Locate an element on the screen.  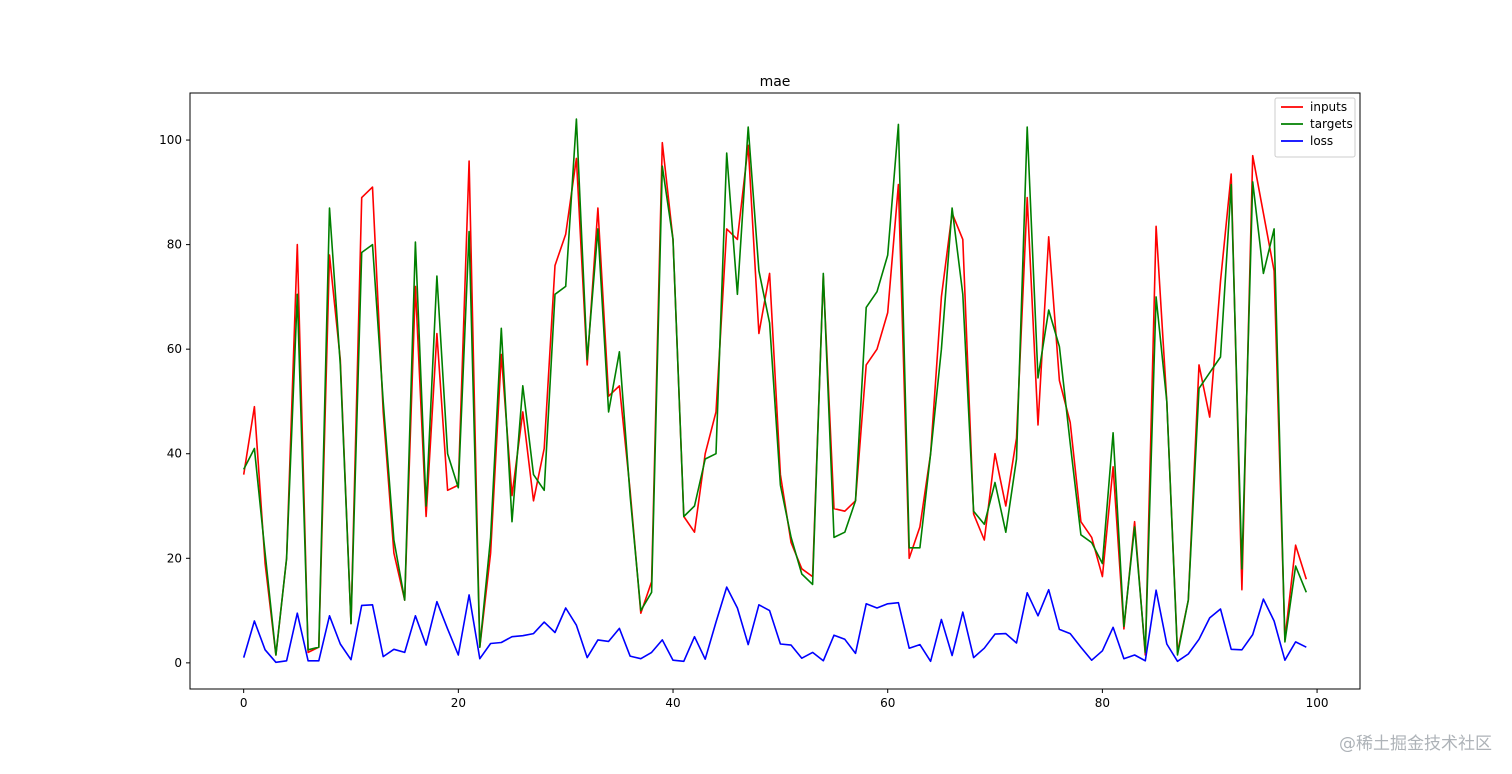
y-axis: 0 20 40 60 80 100 is located at coordinates (174, 401).